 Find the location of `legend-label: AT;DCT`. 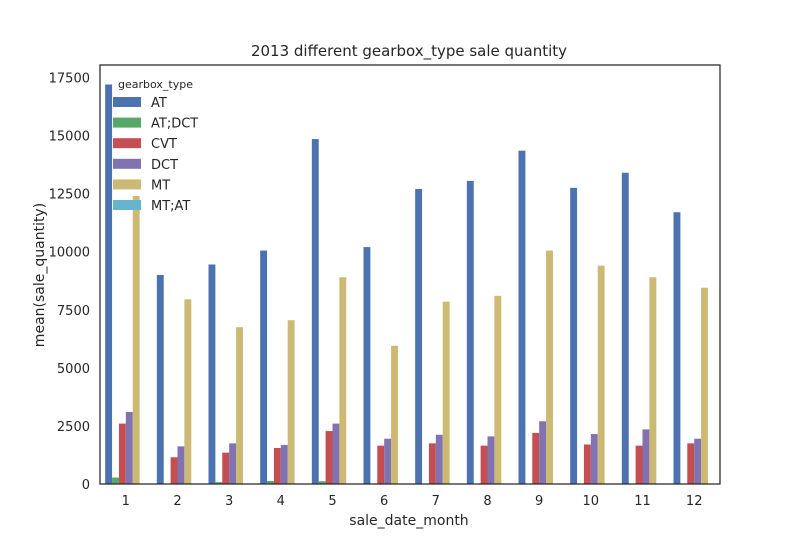

legend-label: AT;DCT is located at coordinates (174, 124).